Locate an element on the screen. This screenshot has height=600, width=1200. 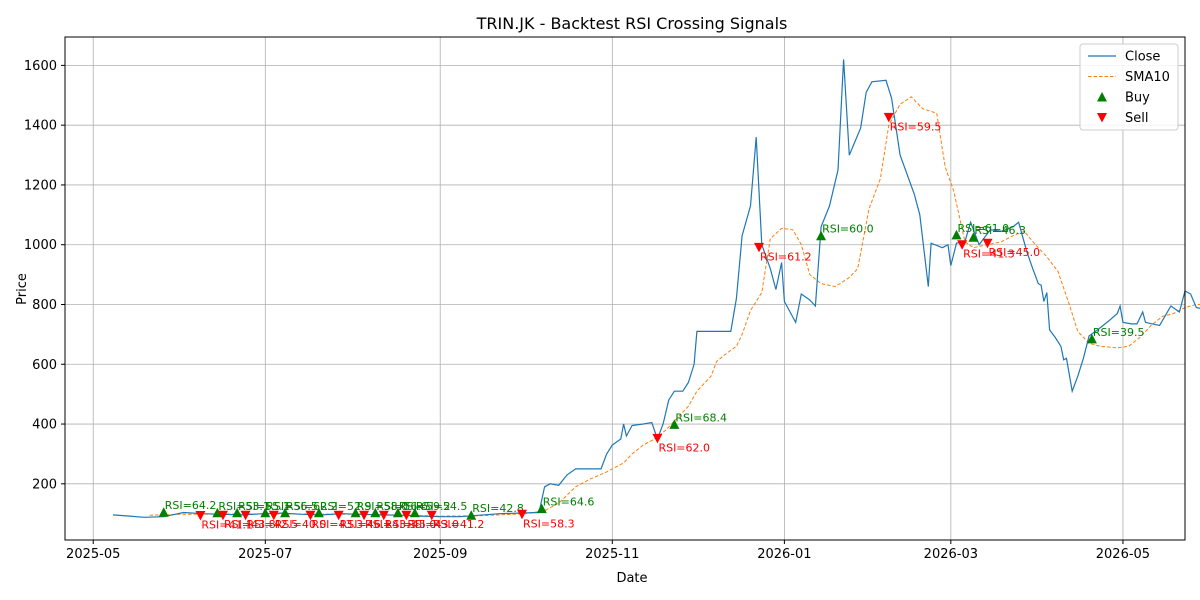
y-tick-label: 600 is located at coordinates (44, 365).